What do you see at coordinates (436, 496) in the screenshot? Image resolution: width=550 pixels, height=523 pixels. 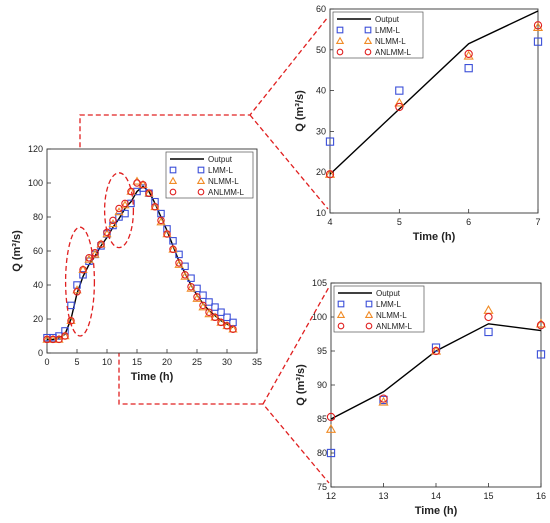 I see `x-tick-label: 14` at bounding box center [436, 496].